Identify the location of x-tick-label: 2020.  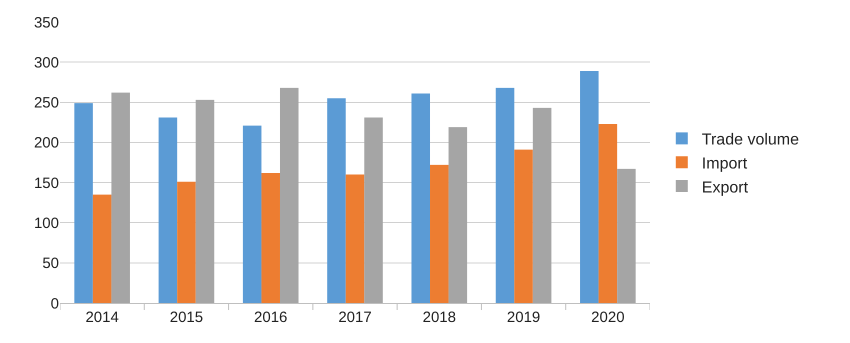
(608, 317).